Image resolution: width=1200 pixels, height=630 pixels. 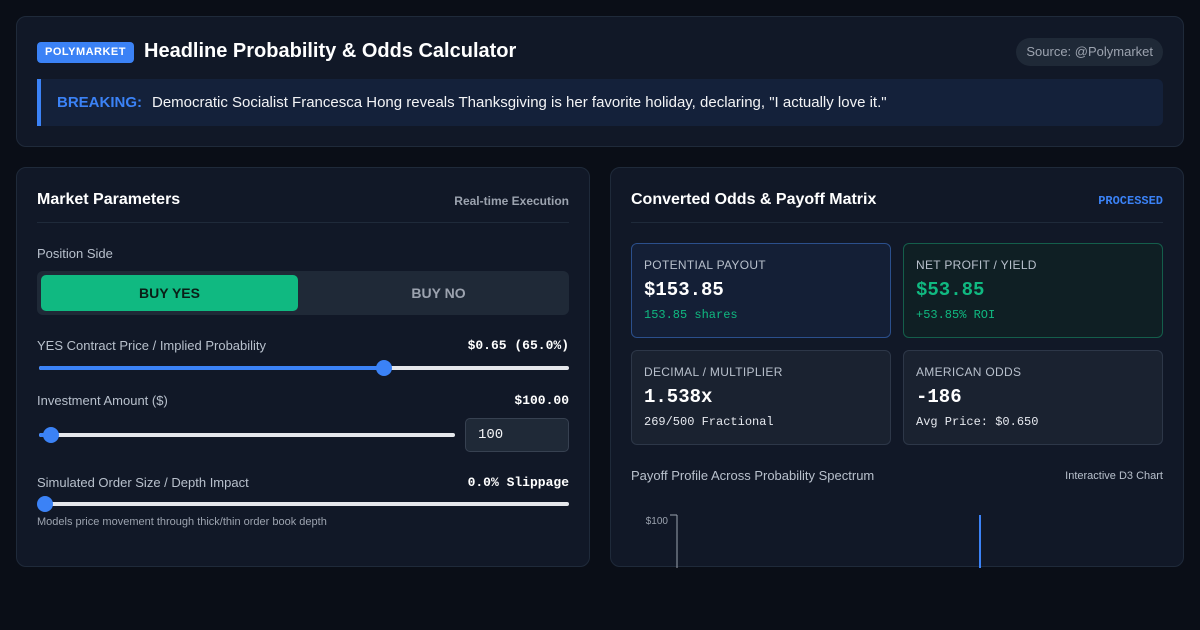 I want to click on investment-slider-thumb, so click(x=51, y=435).